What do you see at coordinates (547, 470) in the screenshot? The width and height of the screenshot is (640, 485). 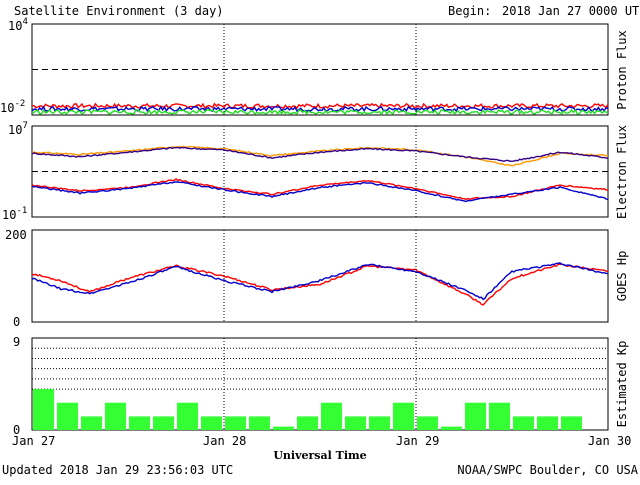 I see `credit-text: NOAA/SWPC Boulder, CO USA` at bounding box center [547, 470].